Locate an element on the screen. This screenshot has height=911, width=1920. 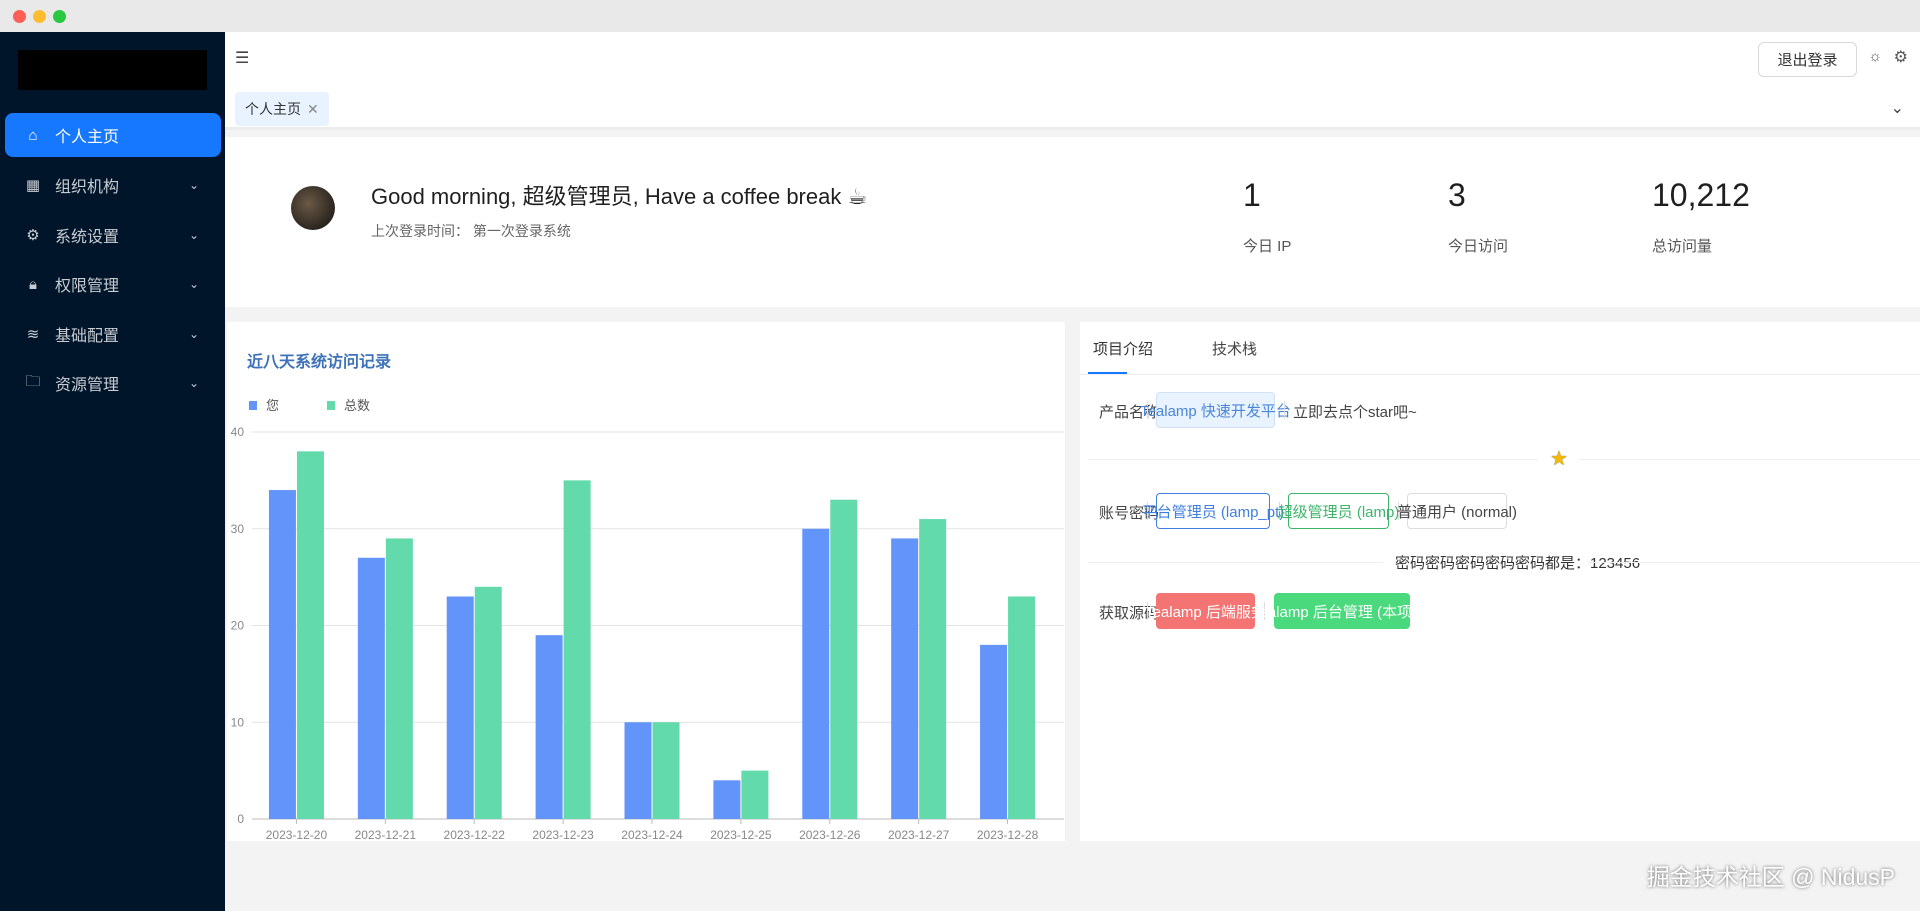
sidebar-item-system: ⚙ 系统设置 ⌄ is located at coordinates (113, 235).